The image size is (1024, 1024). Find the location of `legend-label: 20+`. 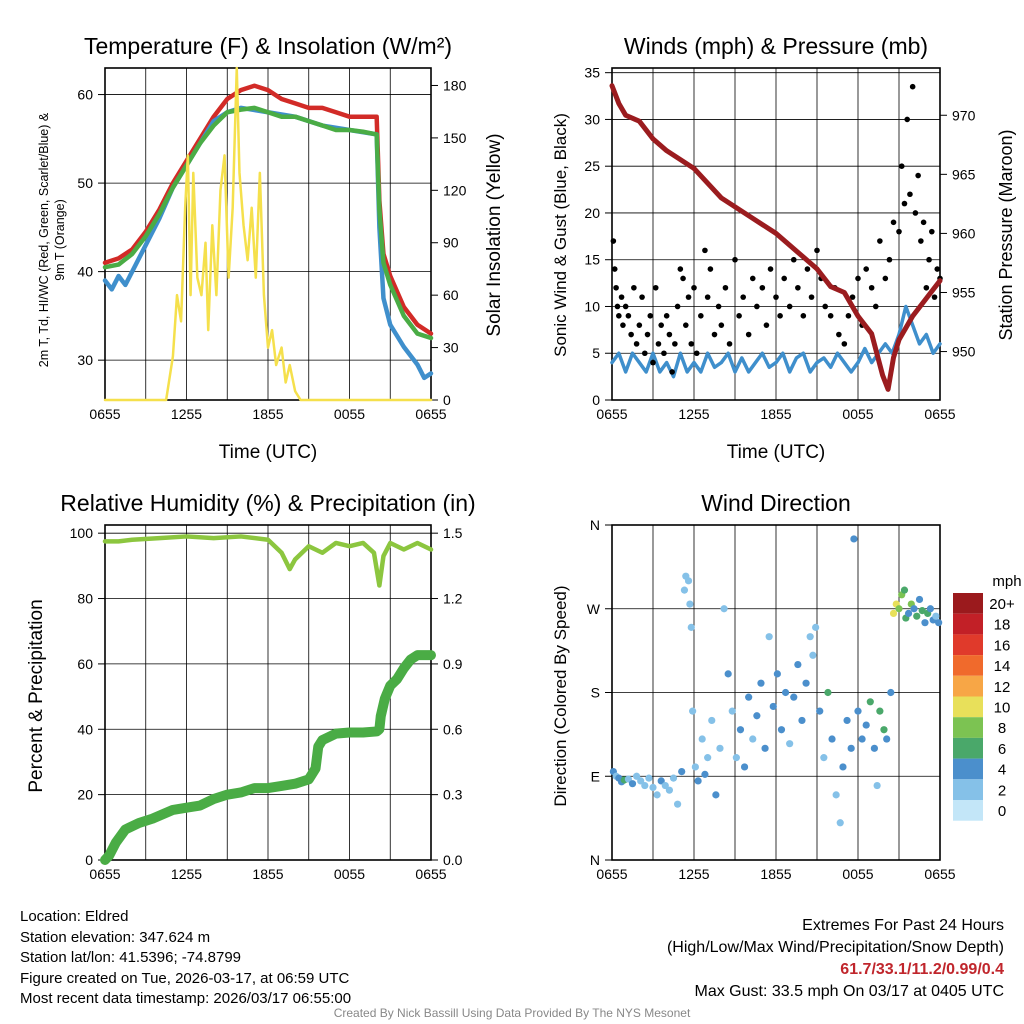

legend-label: 20+ is located at coordinates (1002, 604).